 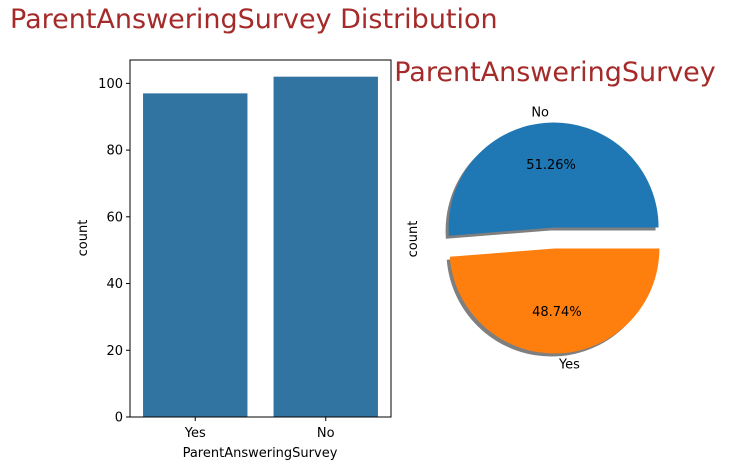 What do you see at coordinates (114, 284) in the screenshot?
I see `y-tick-label: 40` at bounding box center [114, 284].